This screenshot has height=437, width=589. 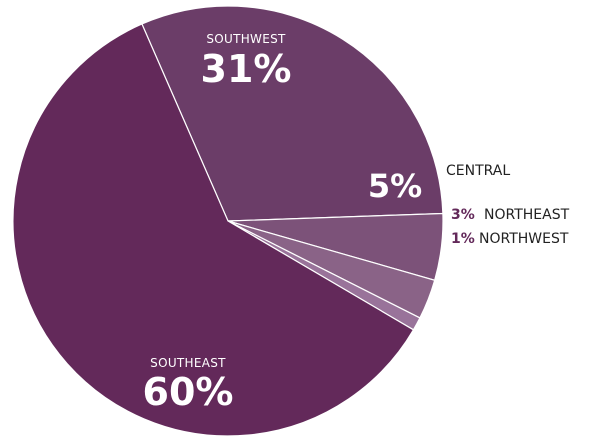 I want to click on northwest-value: 1%, so click(x=463, y=239).